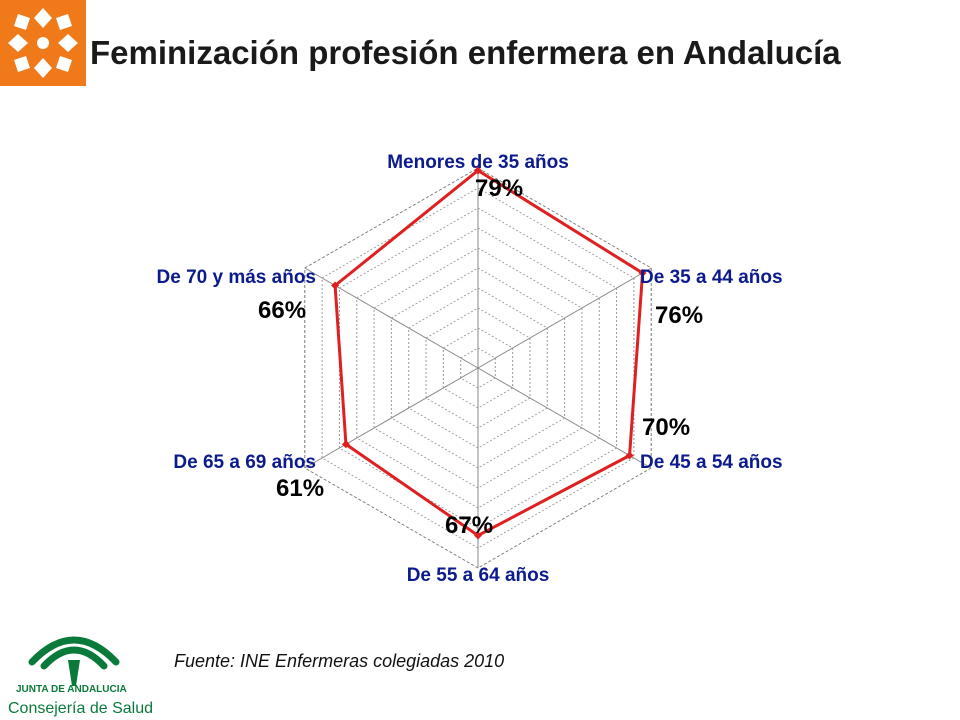 The image size is (960, 720). I want to click on category-label: De 45 a 54 años, so click(711, 462).